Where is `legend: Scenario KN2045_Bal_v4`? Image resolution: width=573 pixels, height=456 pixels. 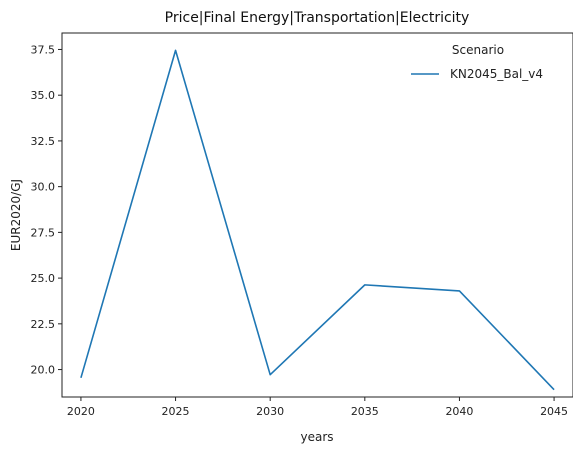
legend: Scenario KN2045_Bal_v4 is located at coordinates (477, 62).